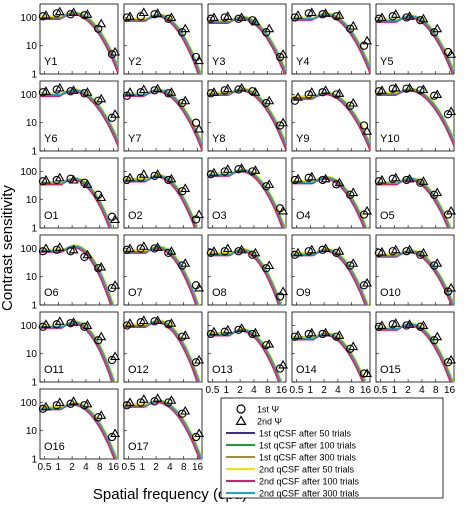  I want to click on panel-label: O17, so click(138, 447).